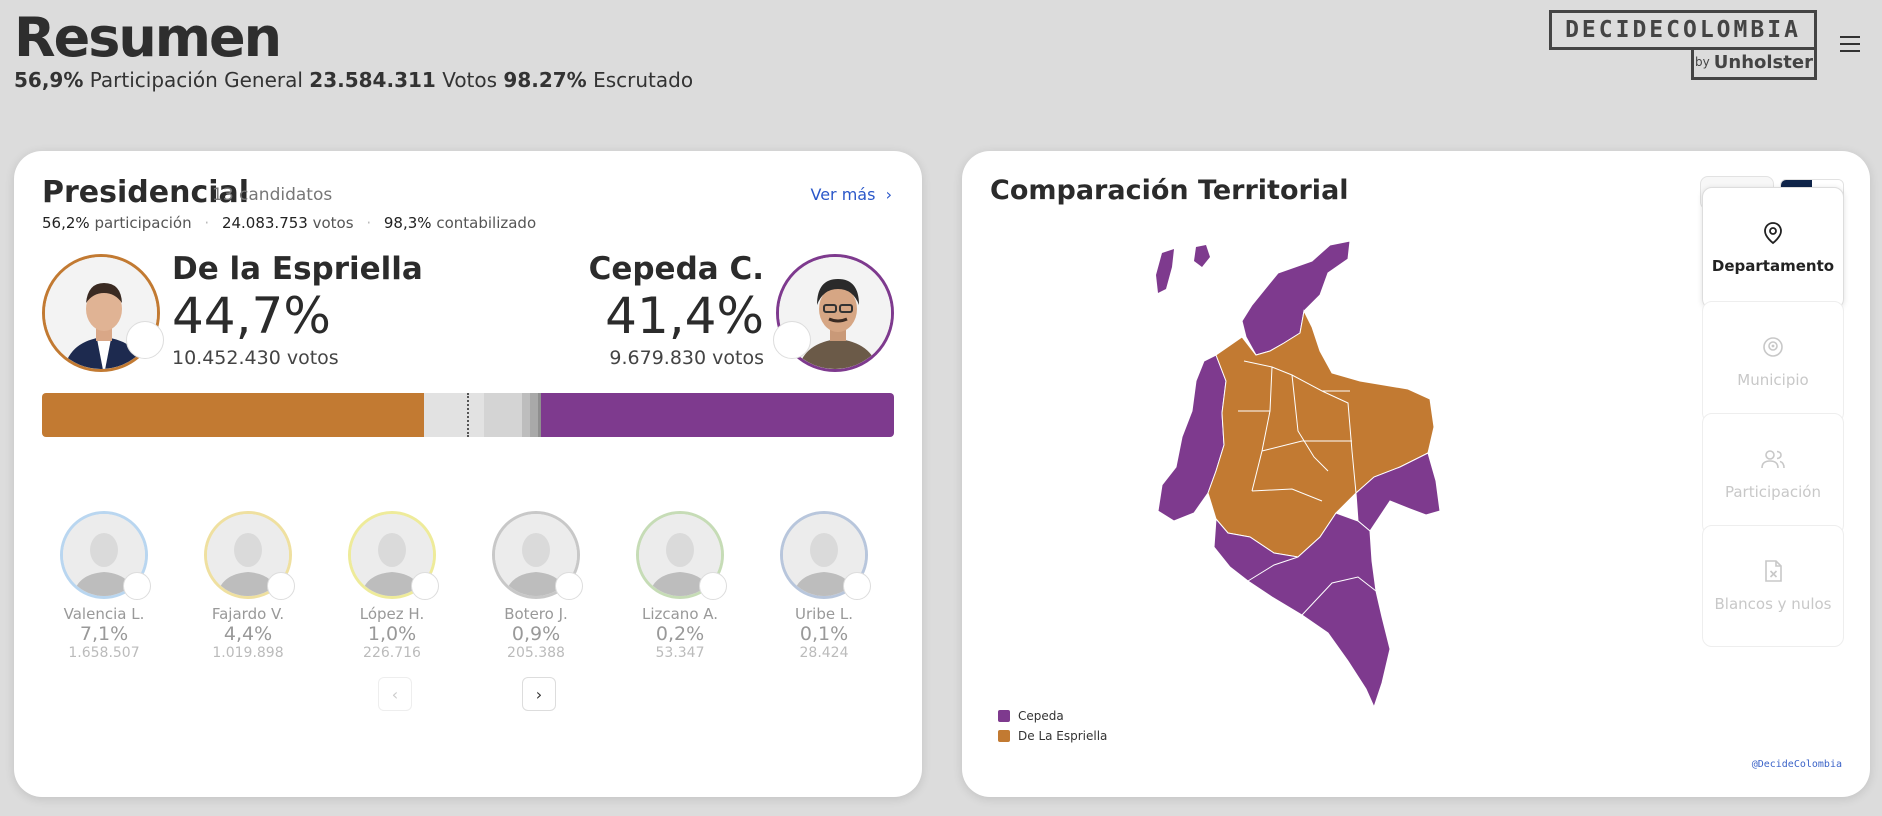  What do you see at coordinates (680, 614) in the screenshot?
I see `candidate-name: Lizcano A.` at bounding box center [680, 614].